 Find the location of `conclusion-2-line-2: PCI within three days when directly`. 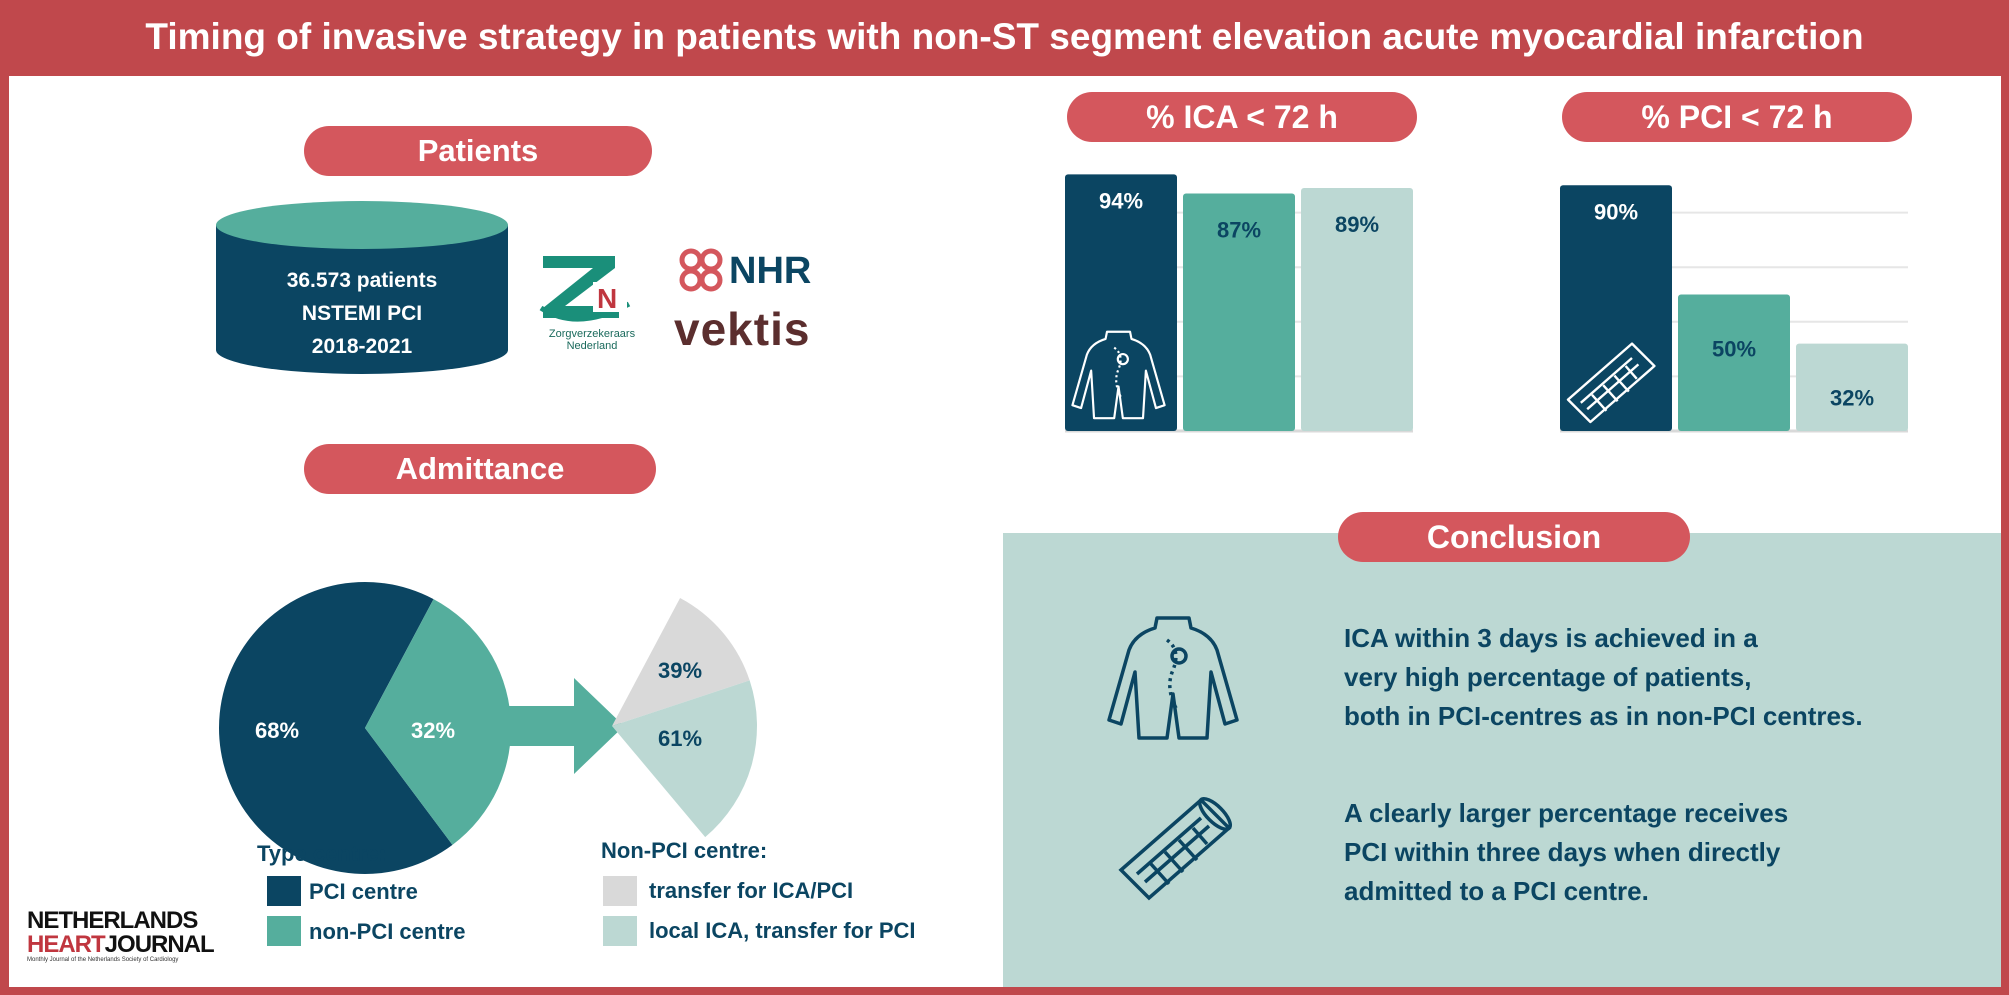

conclusion-2-line-2: PCI within three days when directly is located at coordinates (1562, 852).